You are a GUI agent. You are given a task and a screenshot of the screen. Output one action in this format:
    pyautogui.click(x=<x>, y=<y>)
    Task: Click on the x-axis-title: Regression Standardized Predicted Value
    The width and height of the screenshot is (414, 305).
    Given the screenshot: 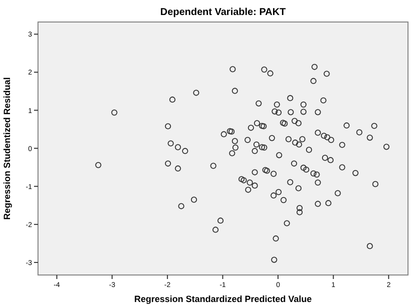 What is the action you would take?
    pyautogui.click(x=223, y=299)
    